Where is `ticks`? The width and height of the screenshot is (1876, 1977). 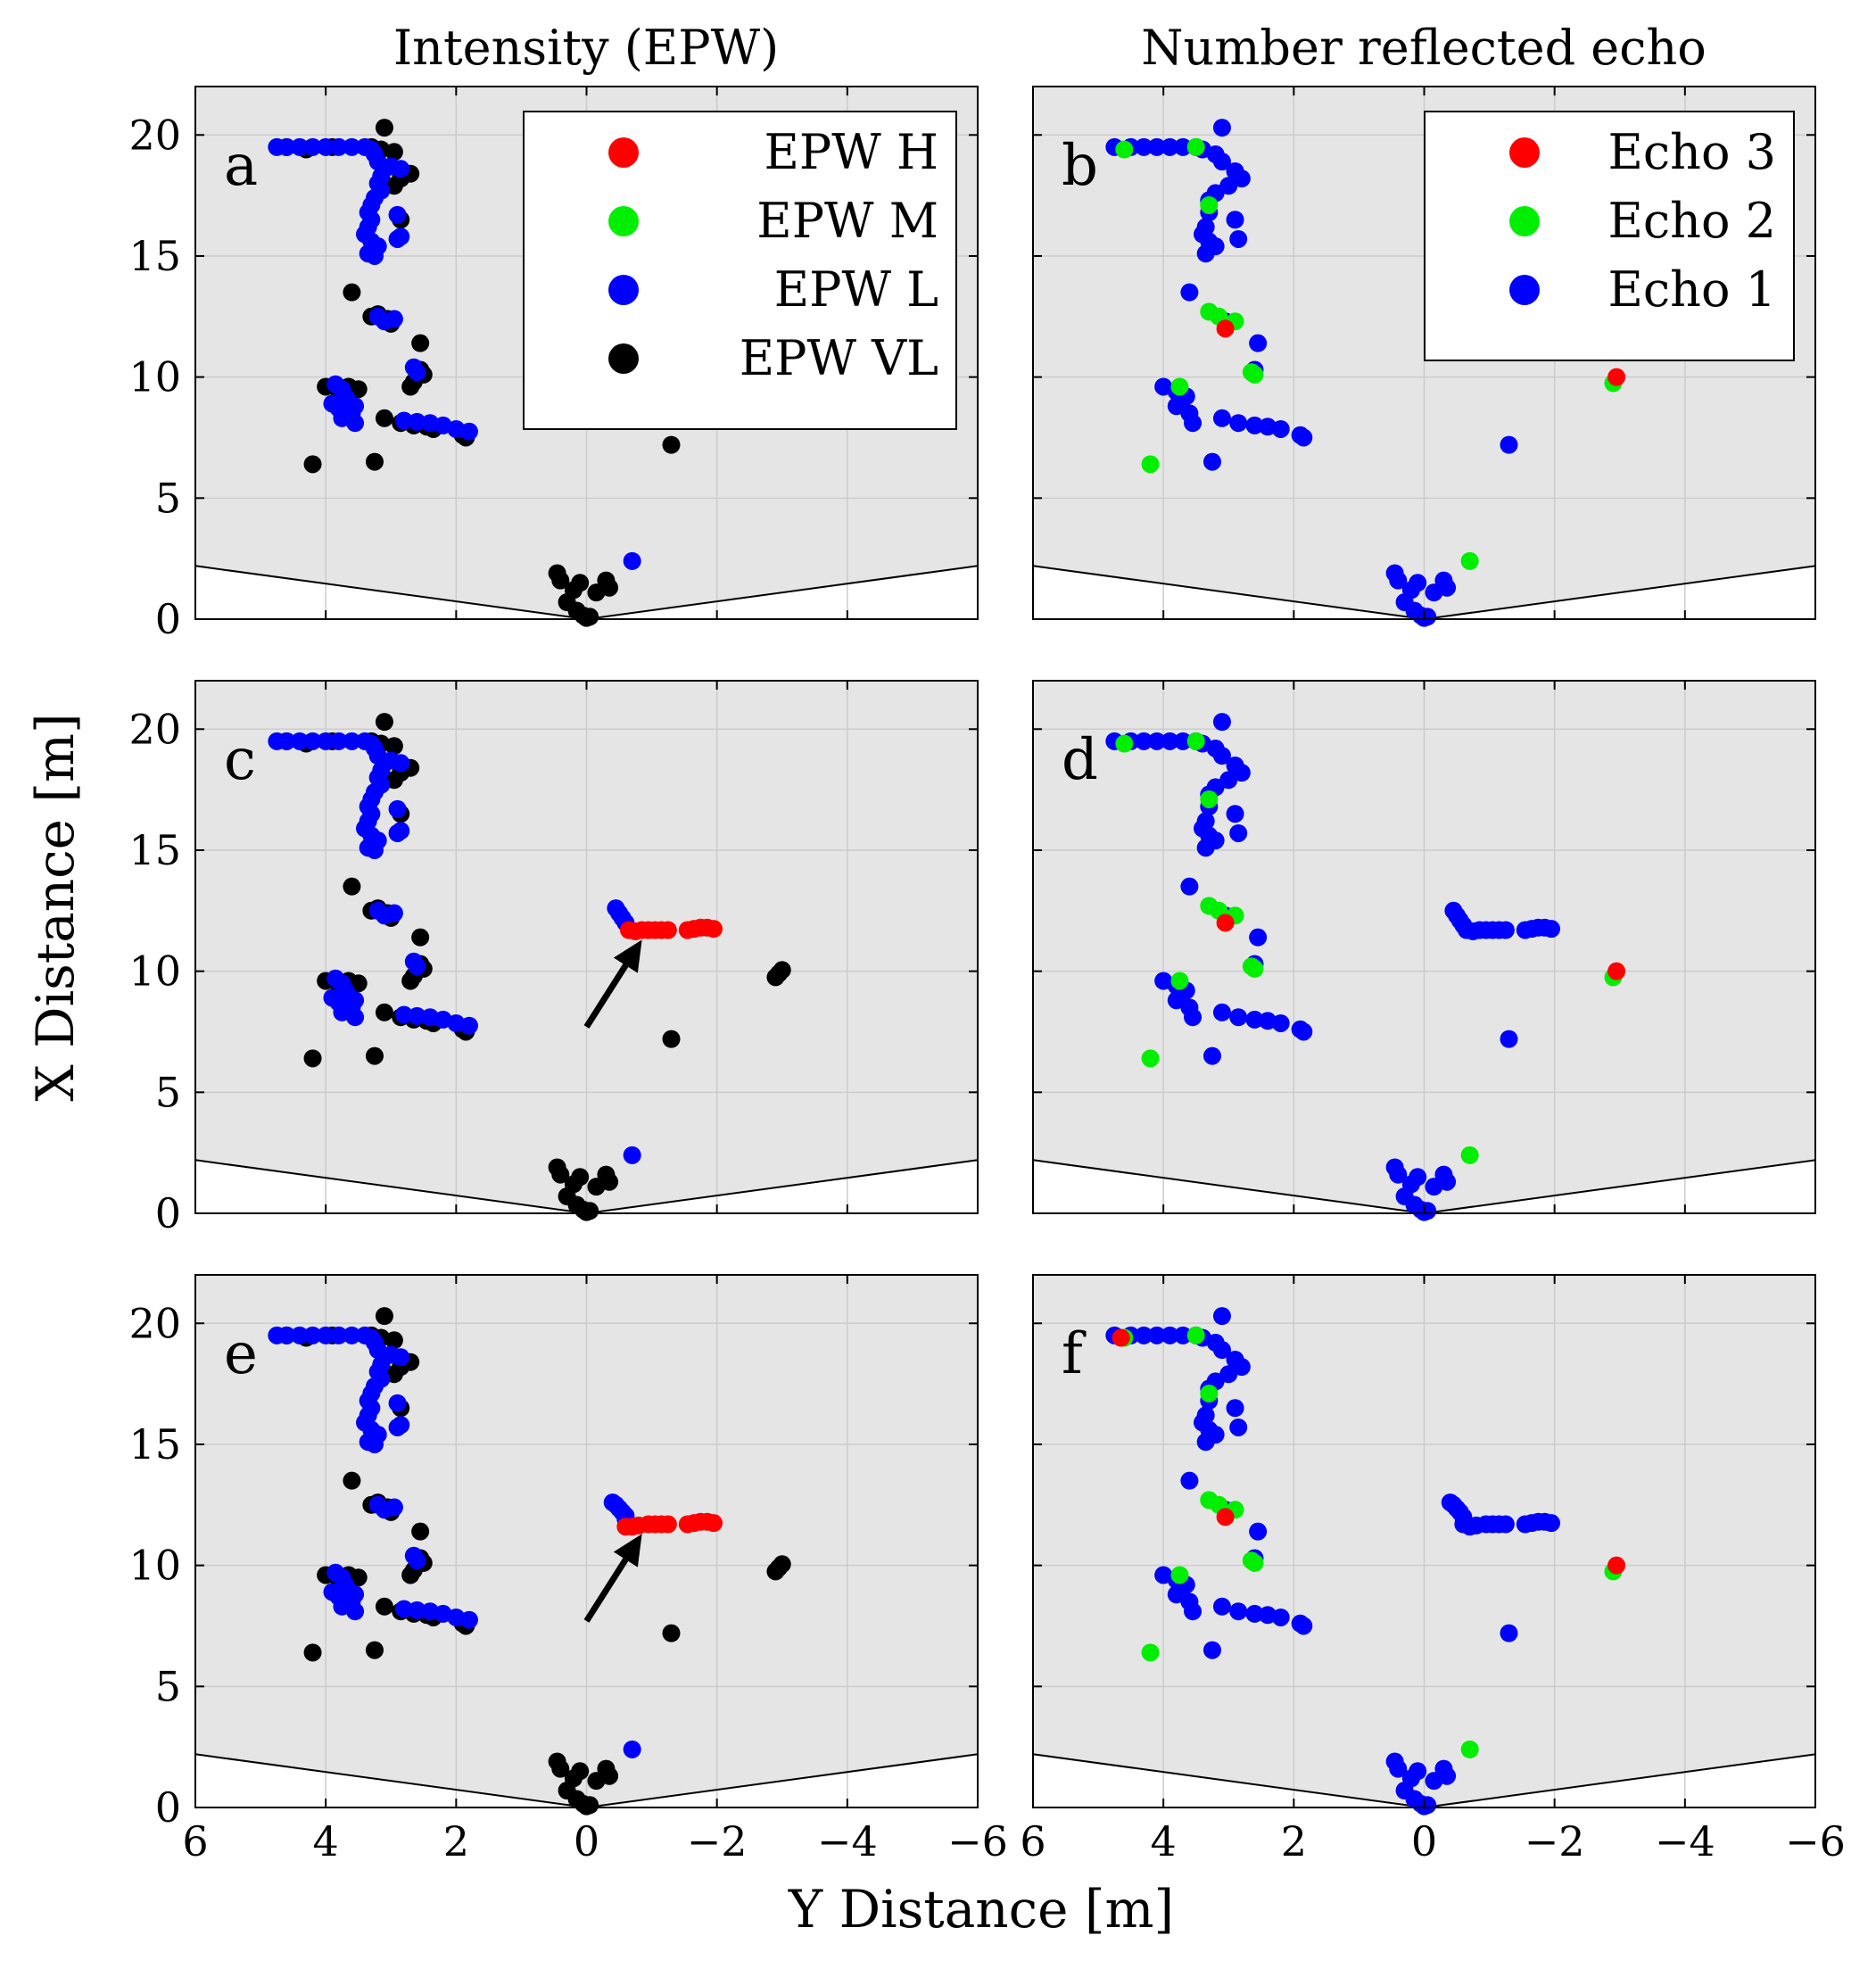 ticks is located at coordinates (1424, 353).